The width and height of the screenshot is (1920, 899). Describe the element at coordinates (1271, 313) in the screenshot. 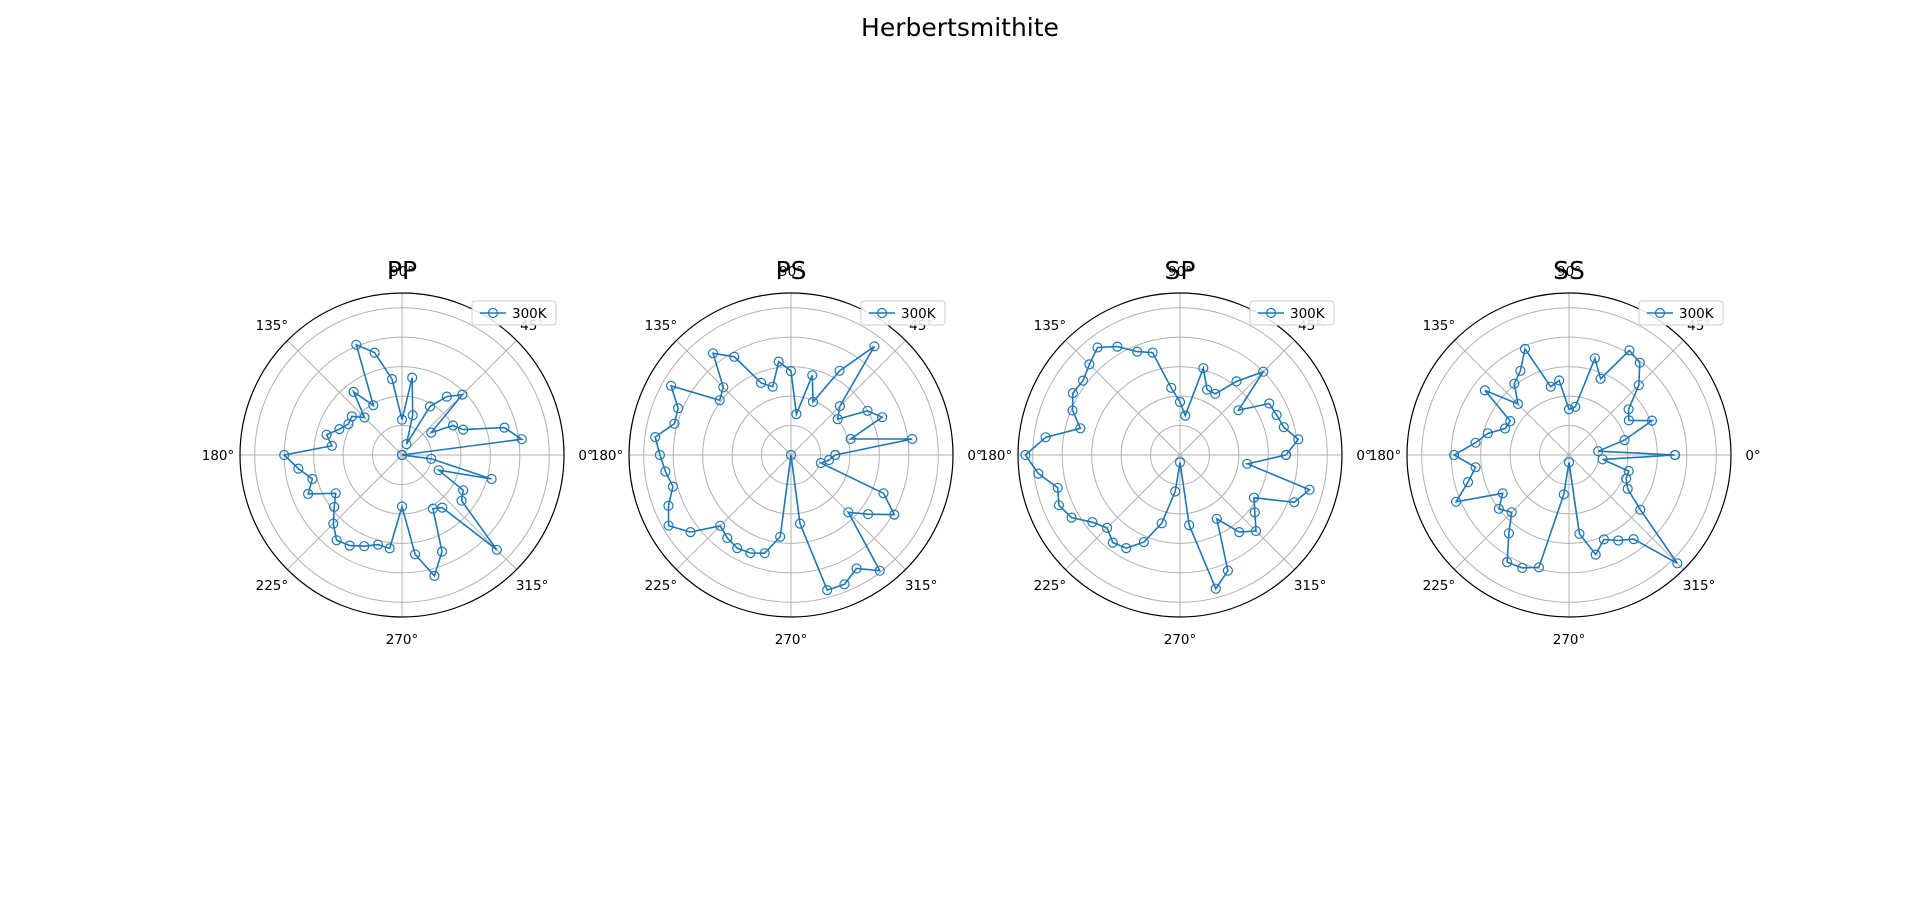

I see `legend-marker` at that location.